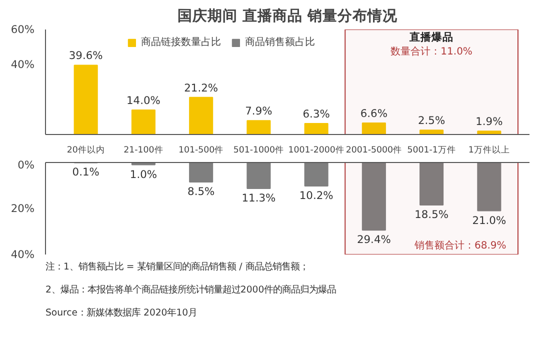  Describe the element at coordinates (431, 37) in the screenshot. I see `band-label: 直播爆品` at that location.